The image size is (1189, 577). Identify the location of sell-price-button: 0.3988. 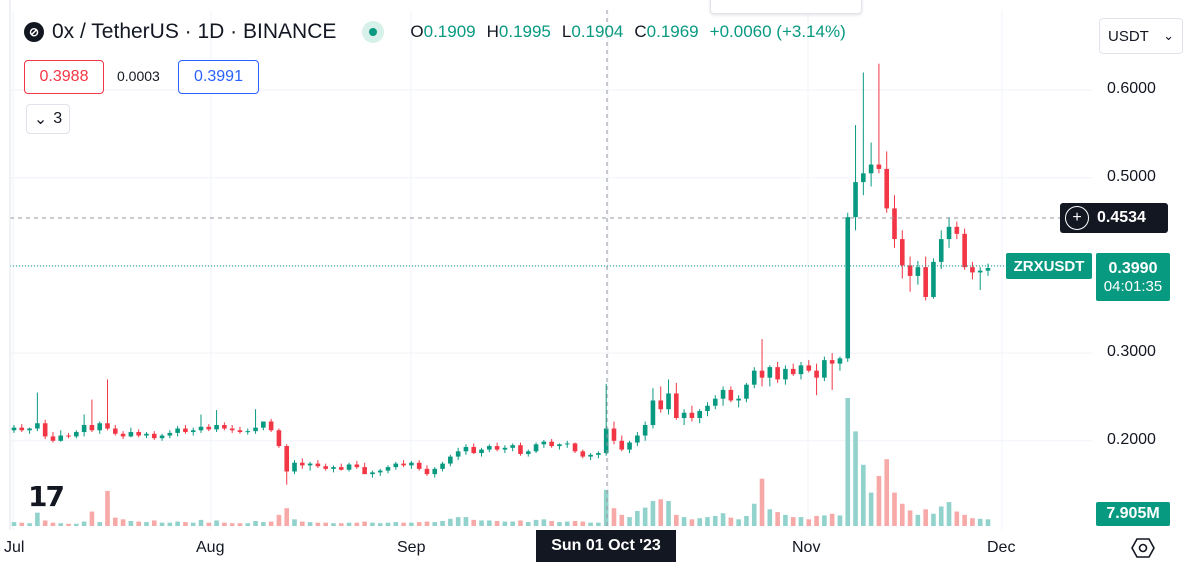
(64, 77).